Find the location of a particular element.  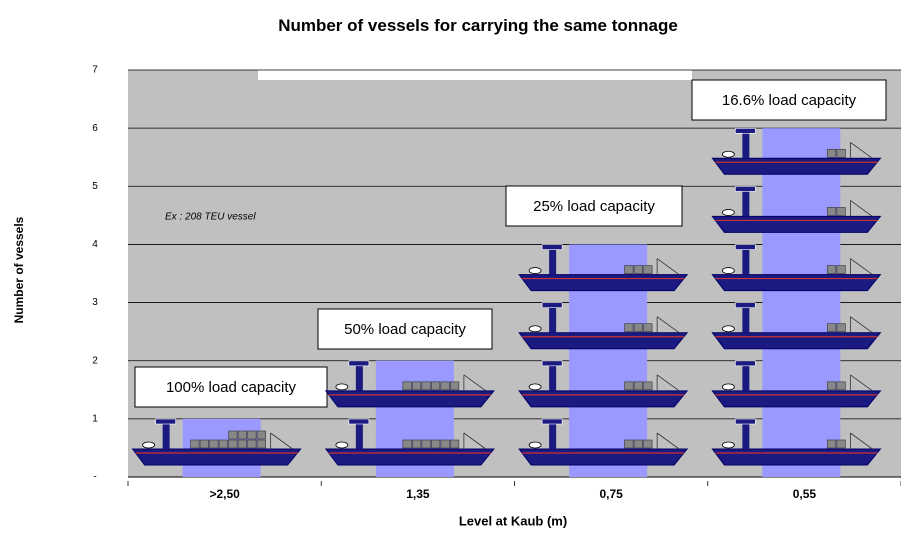

y-tick-label: 1 is located at coordinates (95, 418).